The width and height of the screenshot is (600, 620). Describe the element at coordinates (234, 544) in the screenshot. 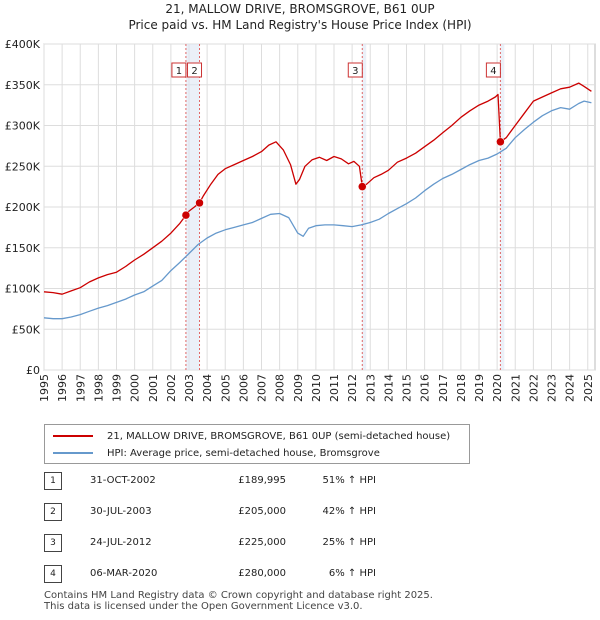

I see `sale-row: 3 24-JUL-2012 £225,000 25% ↑ HPI` at that location.